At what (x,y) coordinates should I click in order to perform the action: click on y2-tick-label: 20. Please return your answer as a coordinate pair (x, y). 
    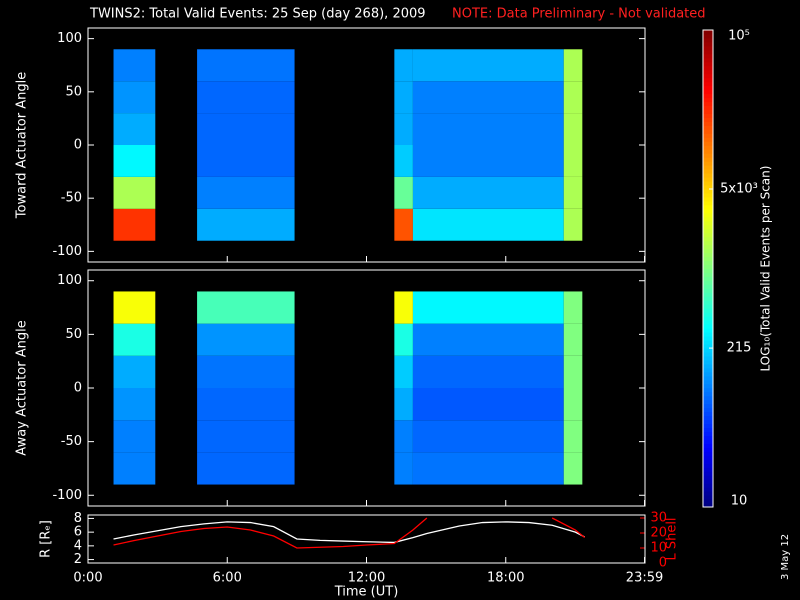
    Looking at the image, I should click on (658, 533).